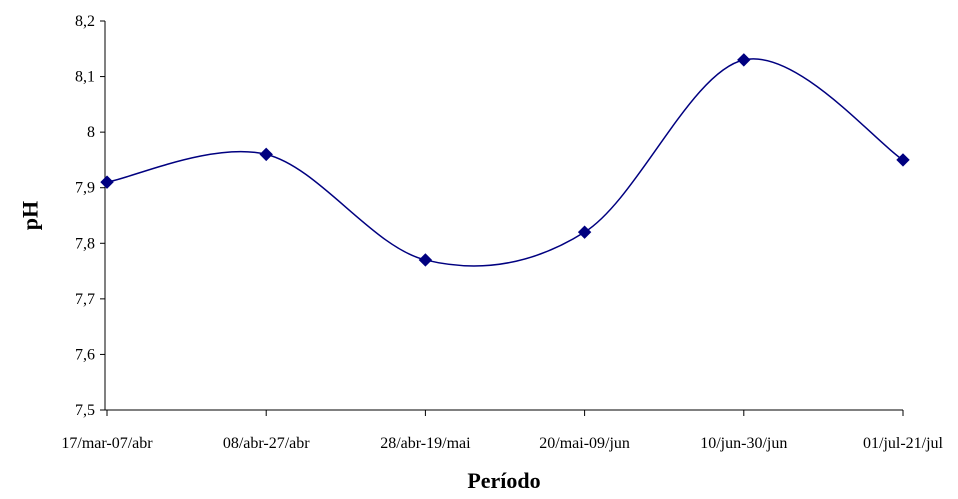 The width and height of the screenshot is (958, 499). Describe the element at coordinates (903, 443) in the screenshot. I see `x-tick-label: 01/jul-21/jul` at that location.